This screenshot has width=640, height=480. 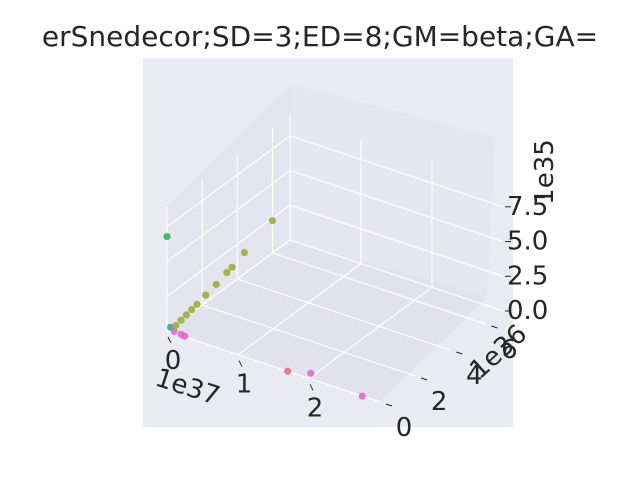 What do you see at coordinates (315, 408) in the screenshot?
I see `x-tick-label: 2` at bounding box center [315, 408].